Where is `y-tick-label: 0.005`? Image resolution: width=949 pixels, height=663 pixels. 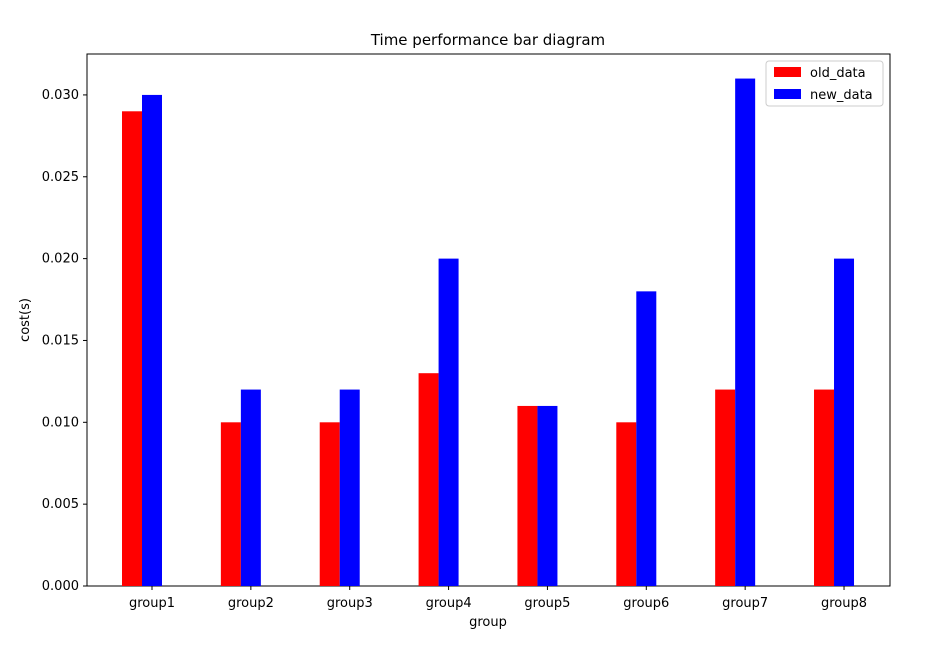
y-tick-label: 0.005 is located at coordinates (60, 504).